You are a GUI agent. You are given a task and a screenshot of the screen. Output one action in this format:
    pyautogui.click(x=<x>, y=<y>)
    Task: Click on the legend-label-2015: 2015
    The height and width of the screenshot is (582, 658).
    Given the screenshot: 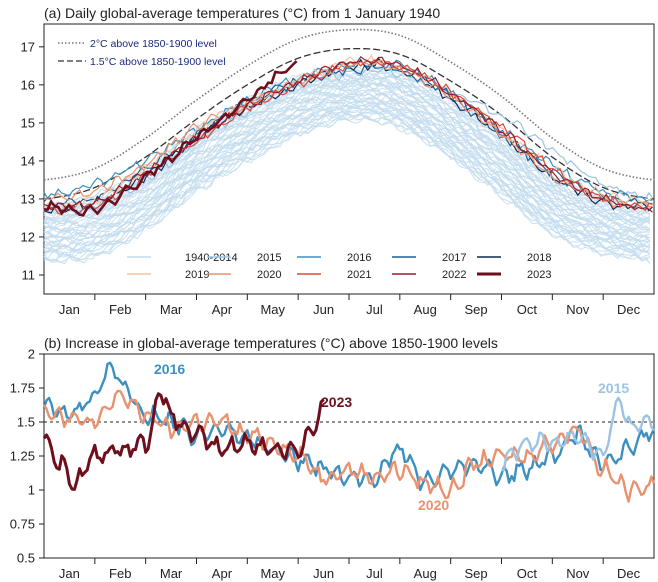 What is the action you would take?
    pyautogui.click(x=269, y=258)
    